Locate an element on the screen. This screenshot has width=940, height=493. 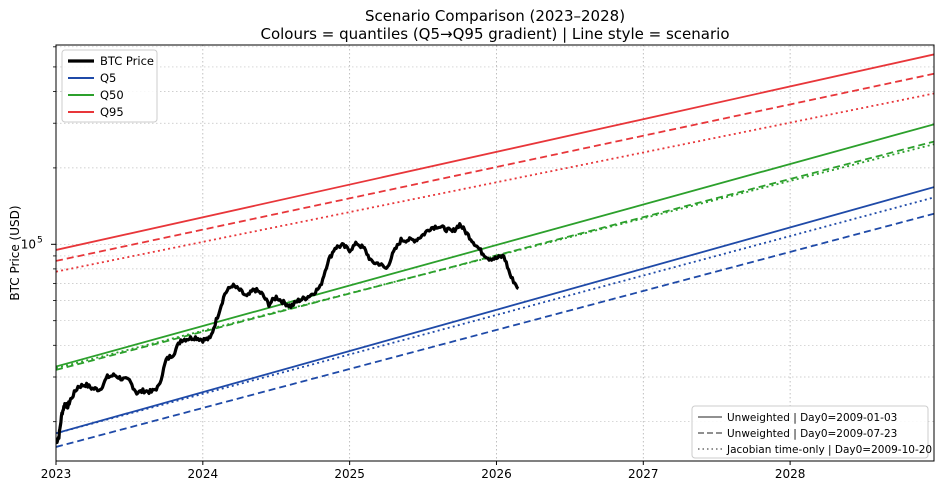
legend-label-solid: Unweighted | Day0=2009-01-03 is located at coordinates (812, 418).